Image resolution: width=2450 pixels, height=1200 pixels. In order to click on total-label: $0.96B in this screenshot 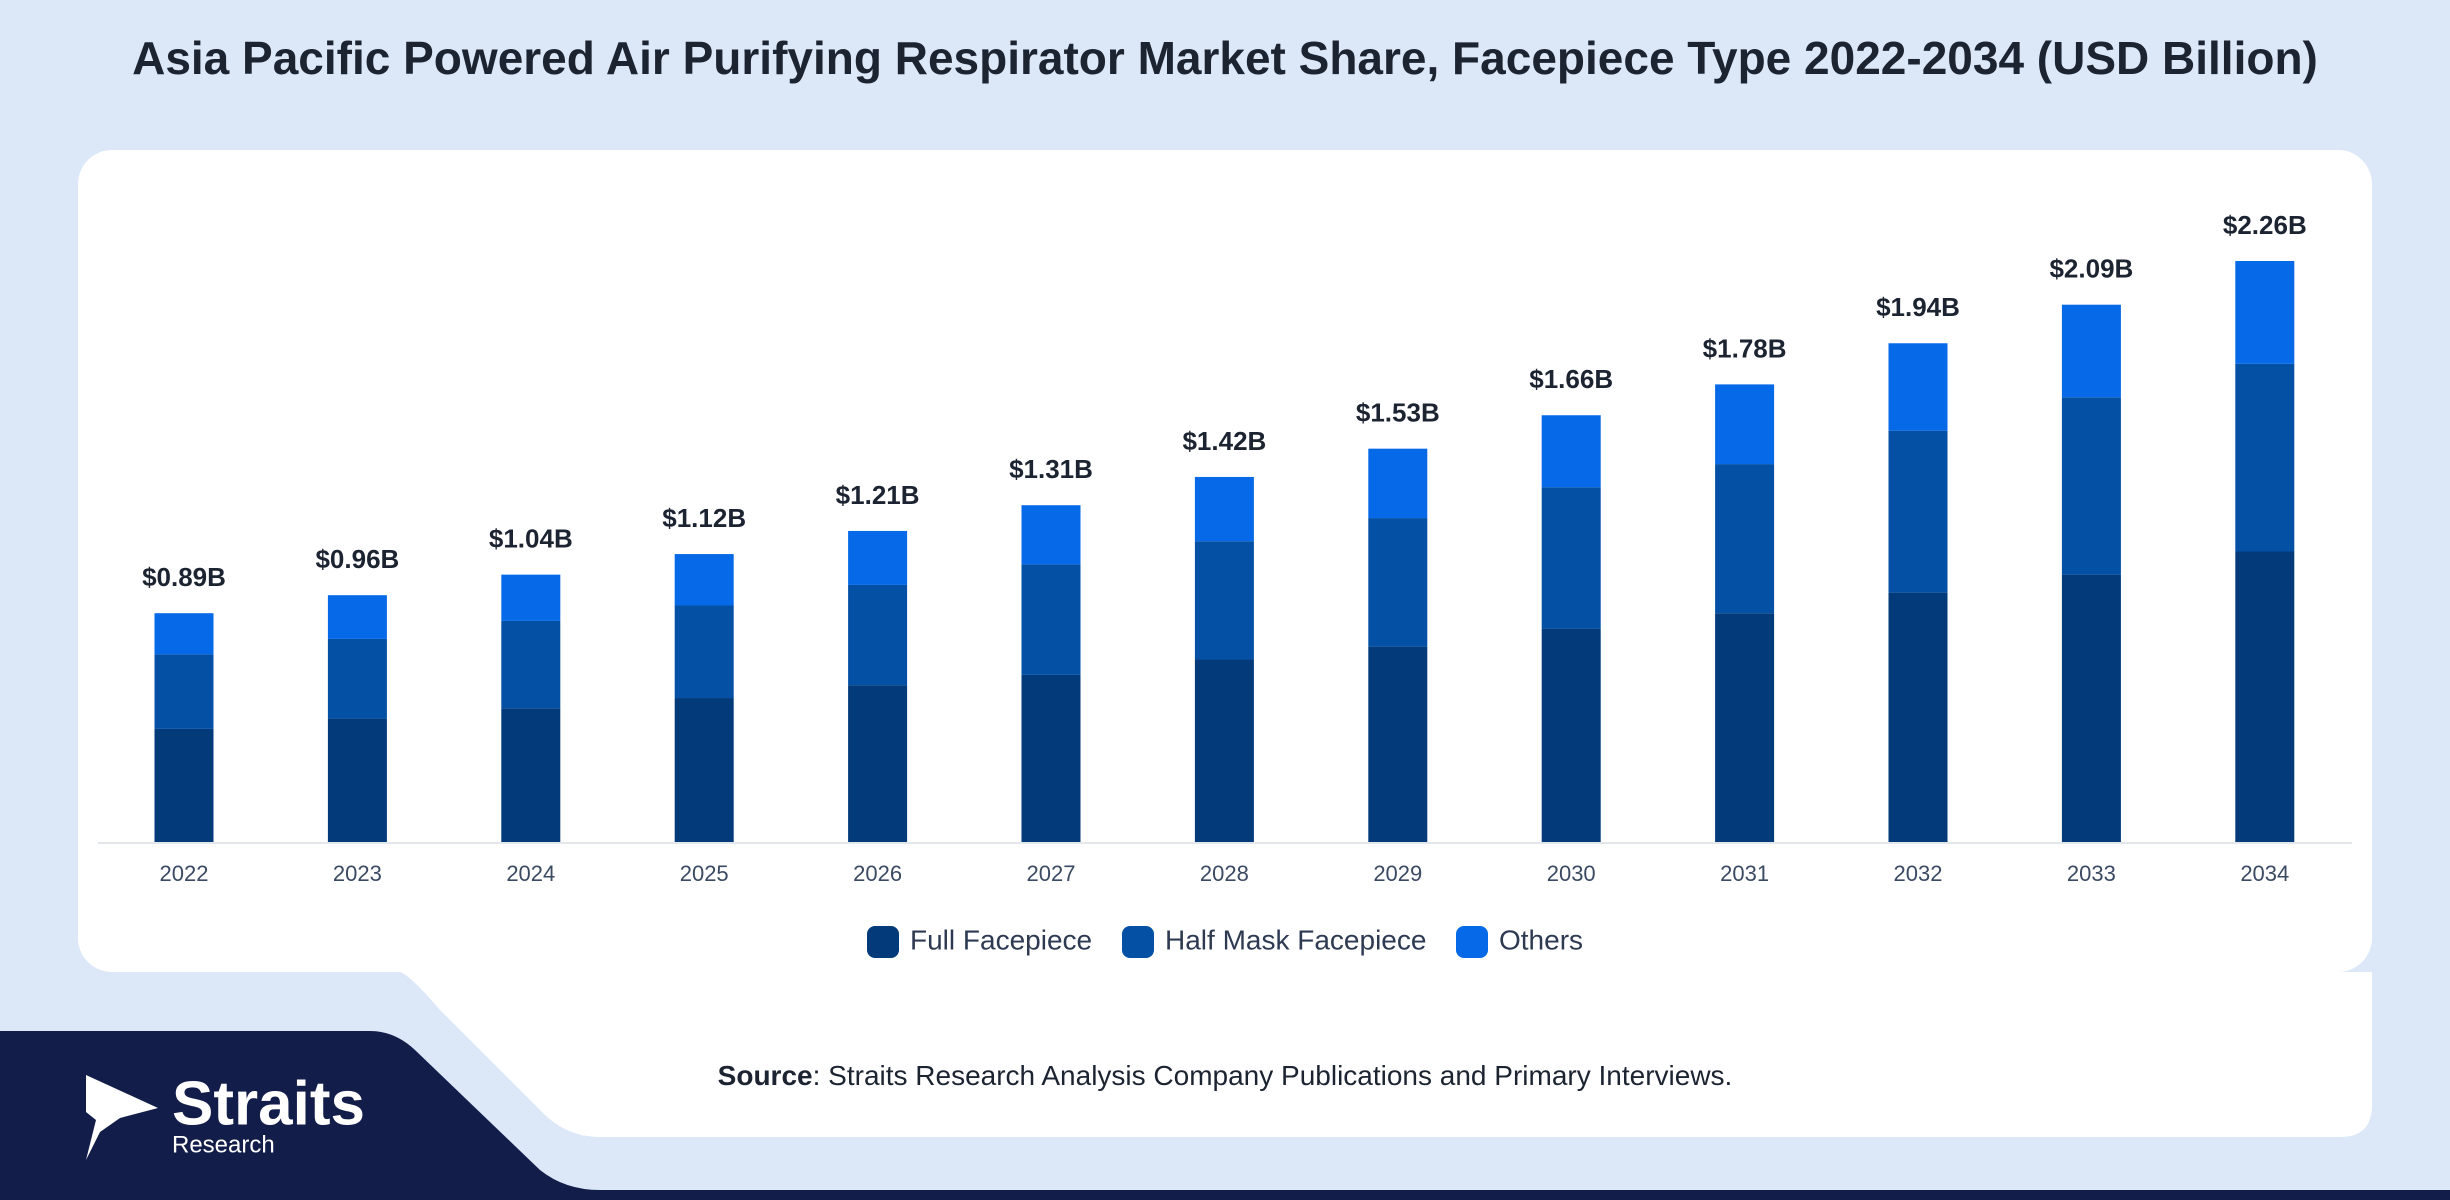, I will do `click(357, 559)`.